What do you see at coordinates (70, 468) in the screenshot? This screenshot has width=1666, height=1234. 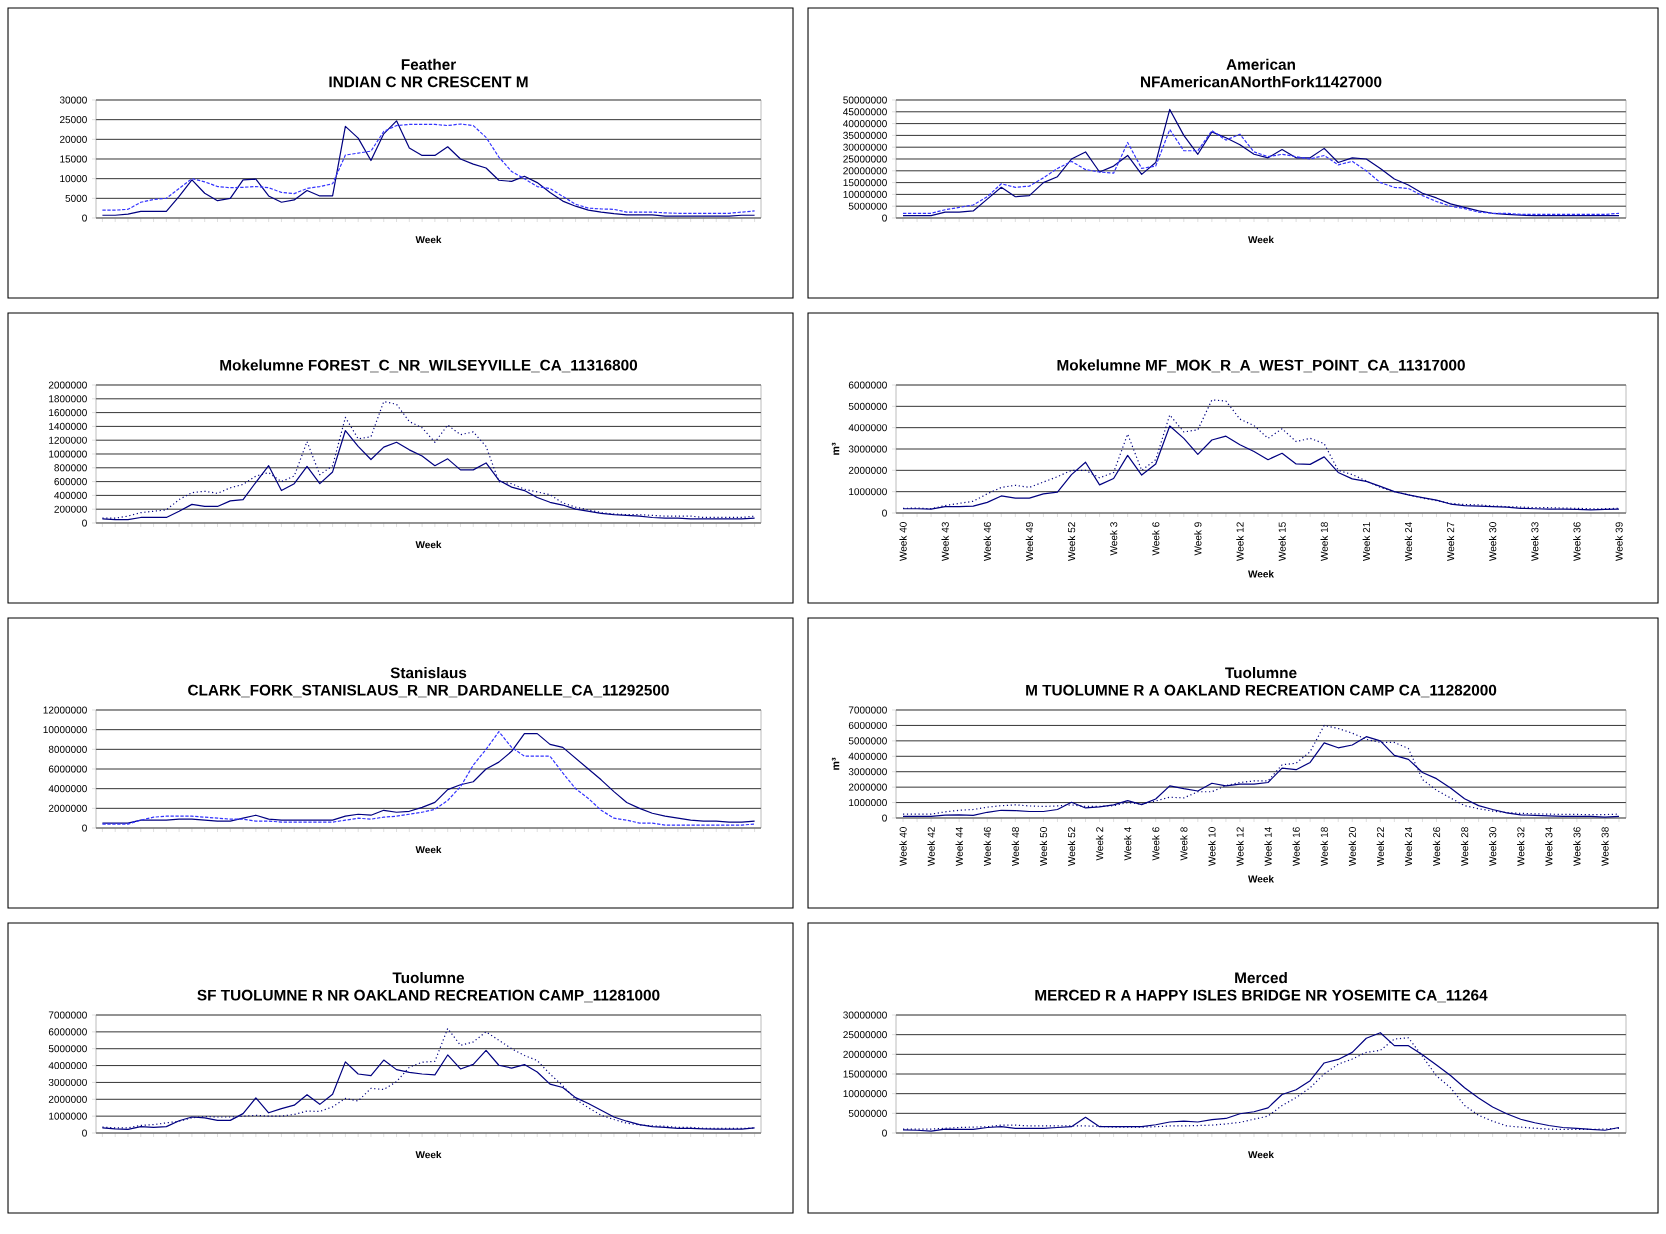 I see `y-tick-label: 800000` at bounding box center [70, 468].